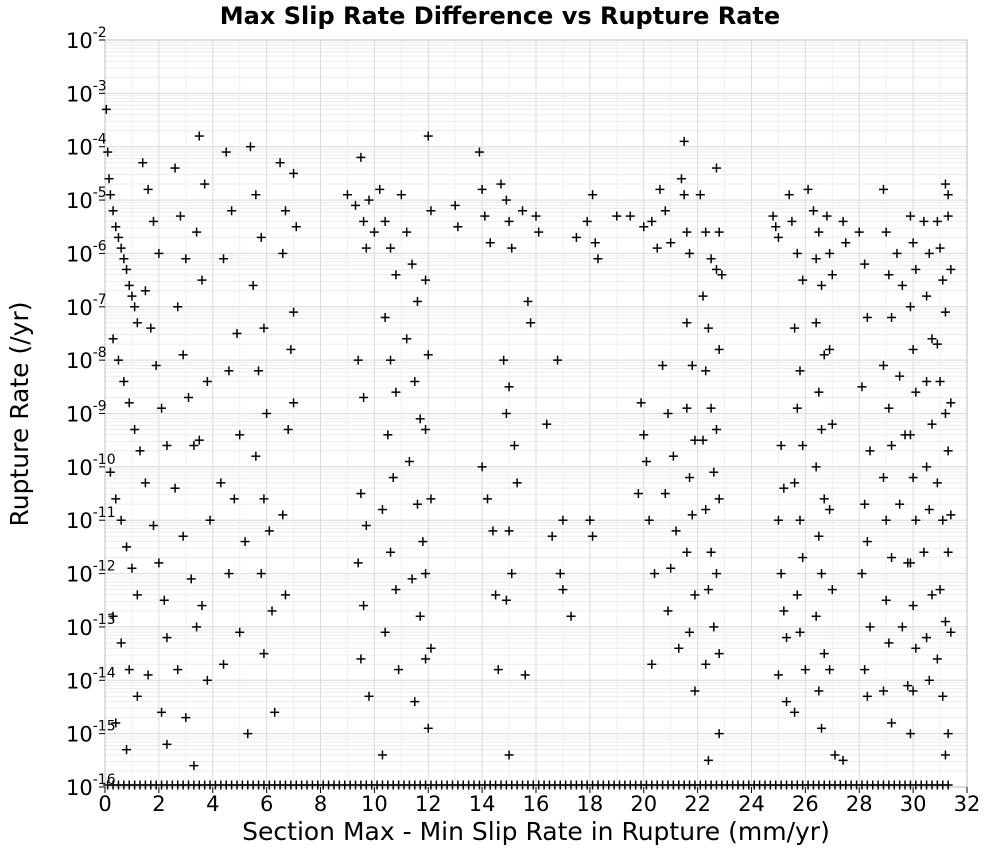 The image size is (1000, 855). I want to click on y-tick-label: 10⁻⁹, so click(86, 413).